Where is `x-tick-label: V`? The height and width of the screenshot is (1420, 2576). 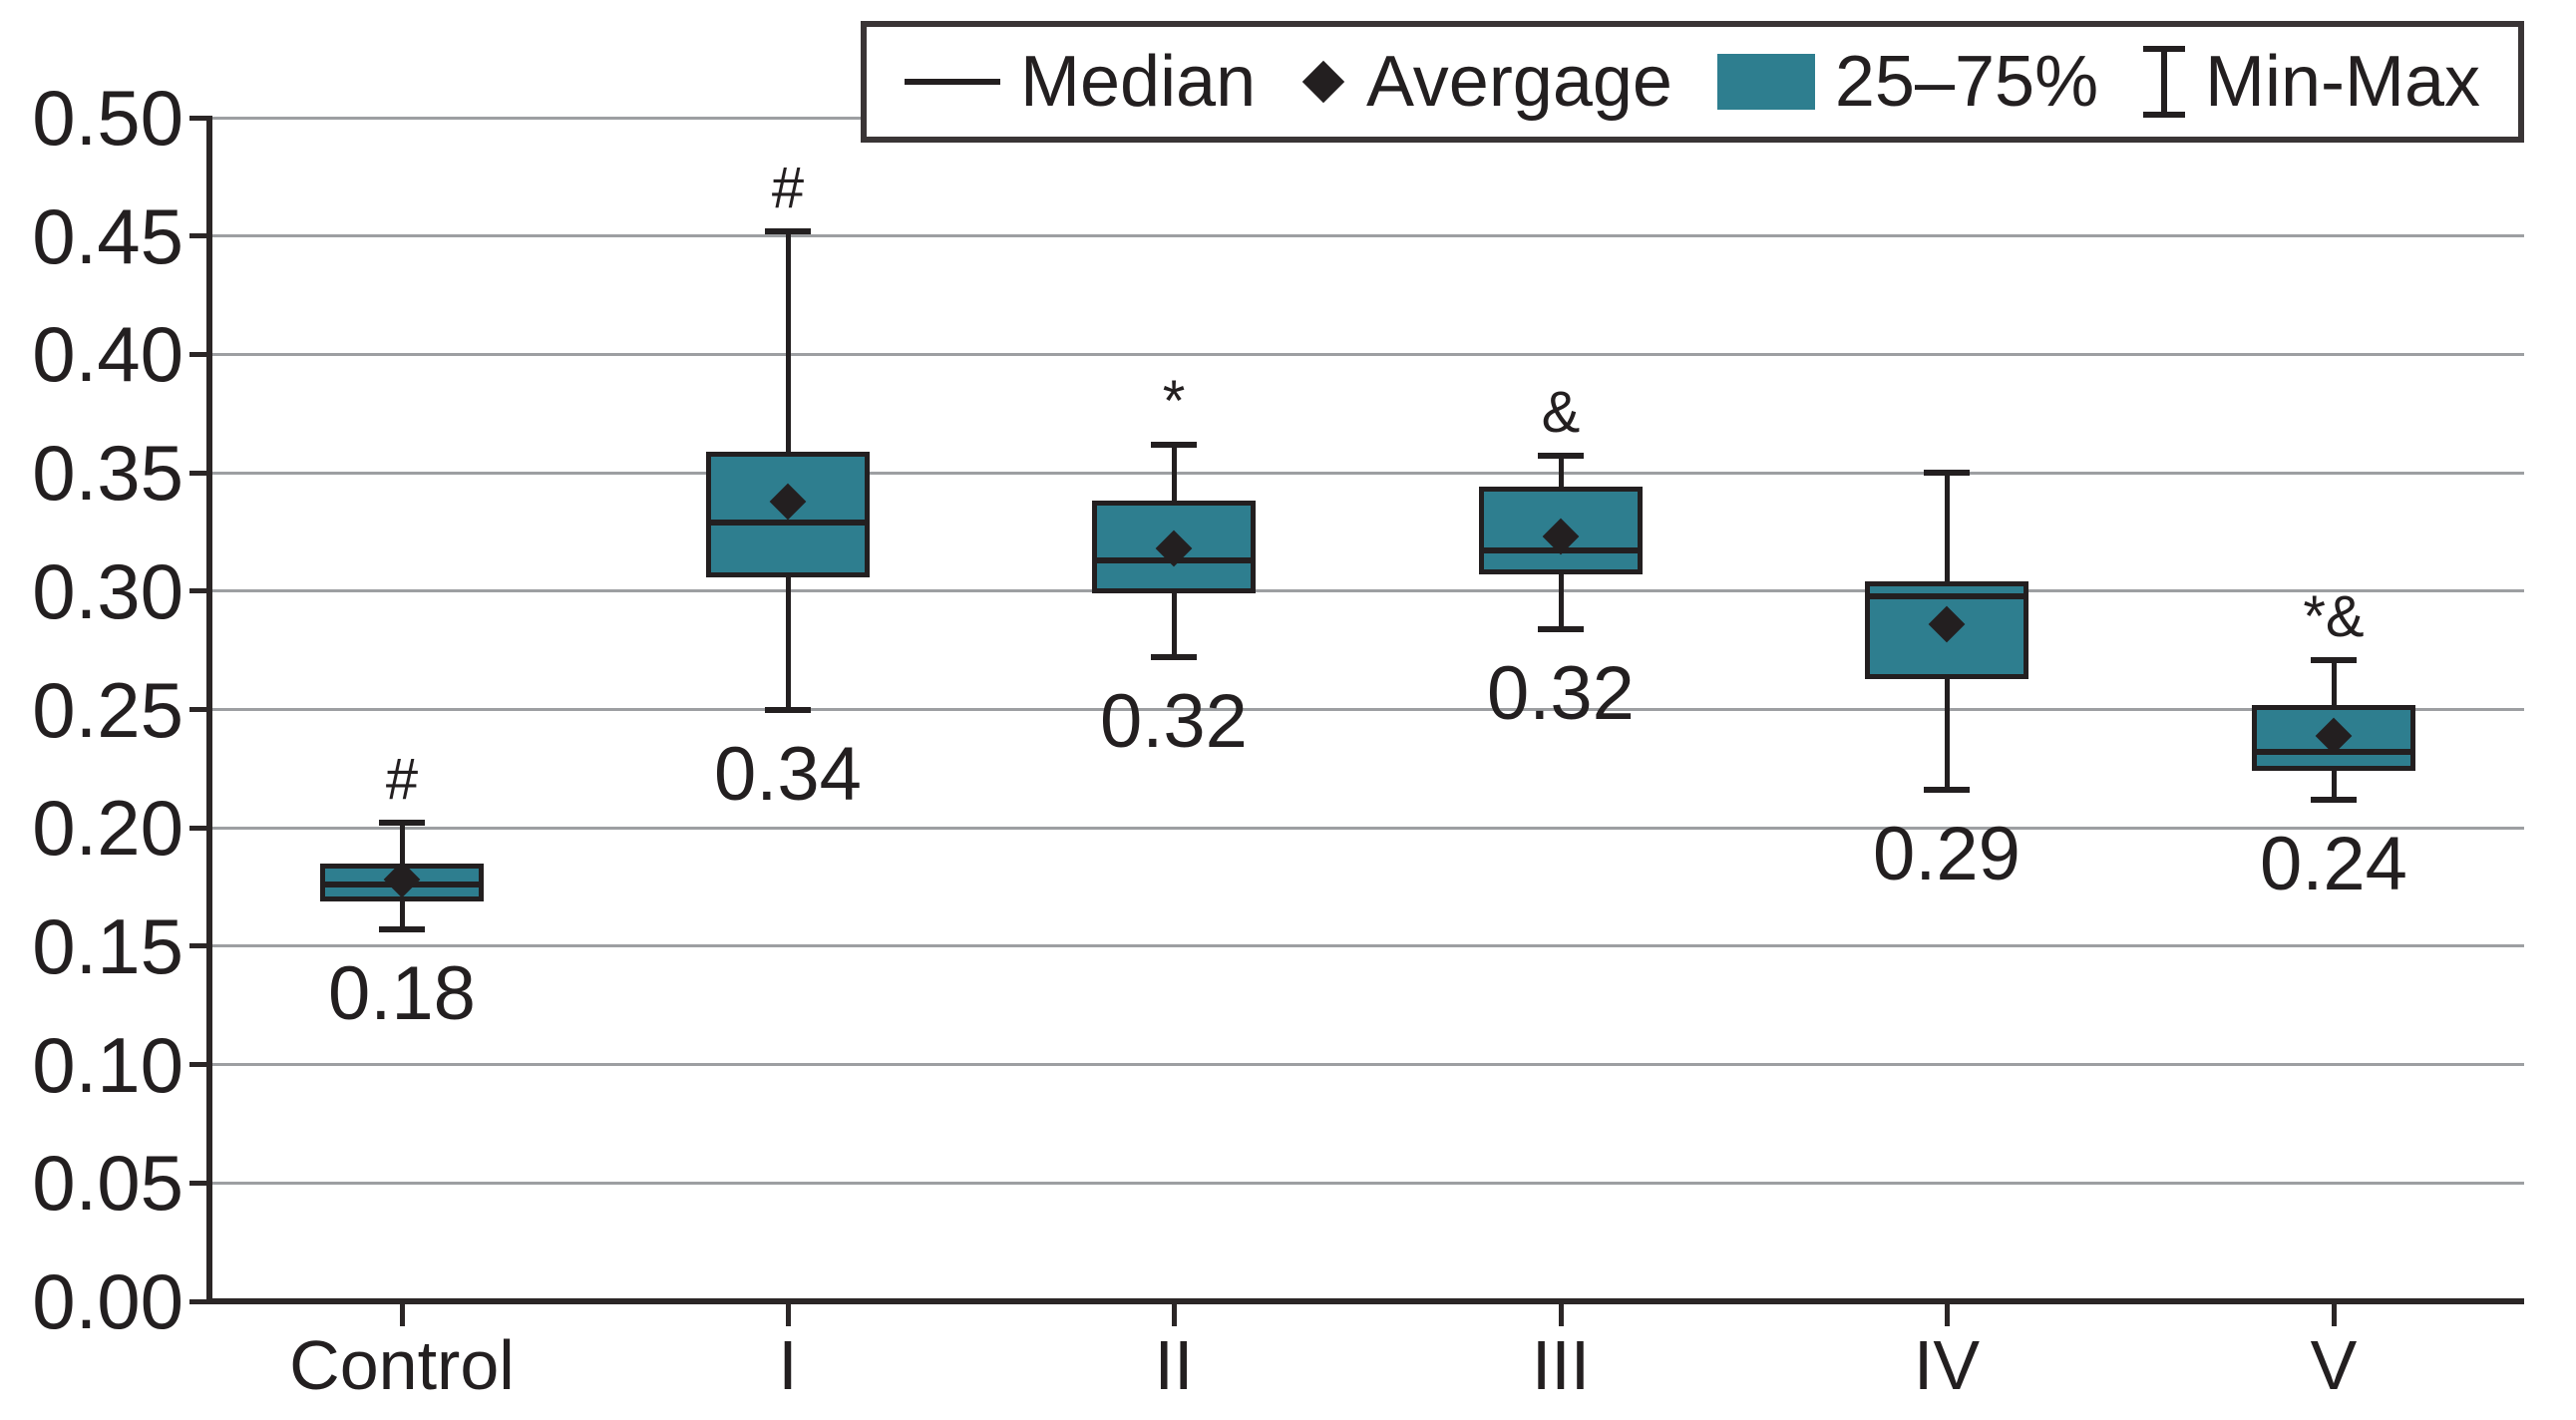 x-tick-label: V is located at coordinates (2334, 1365).